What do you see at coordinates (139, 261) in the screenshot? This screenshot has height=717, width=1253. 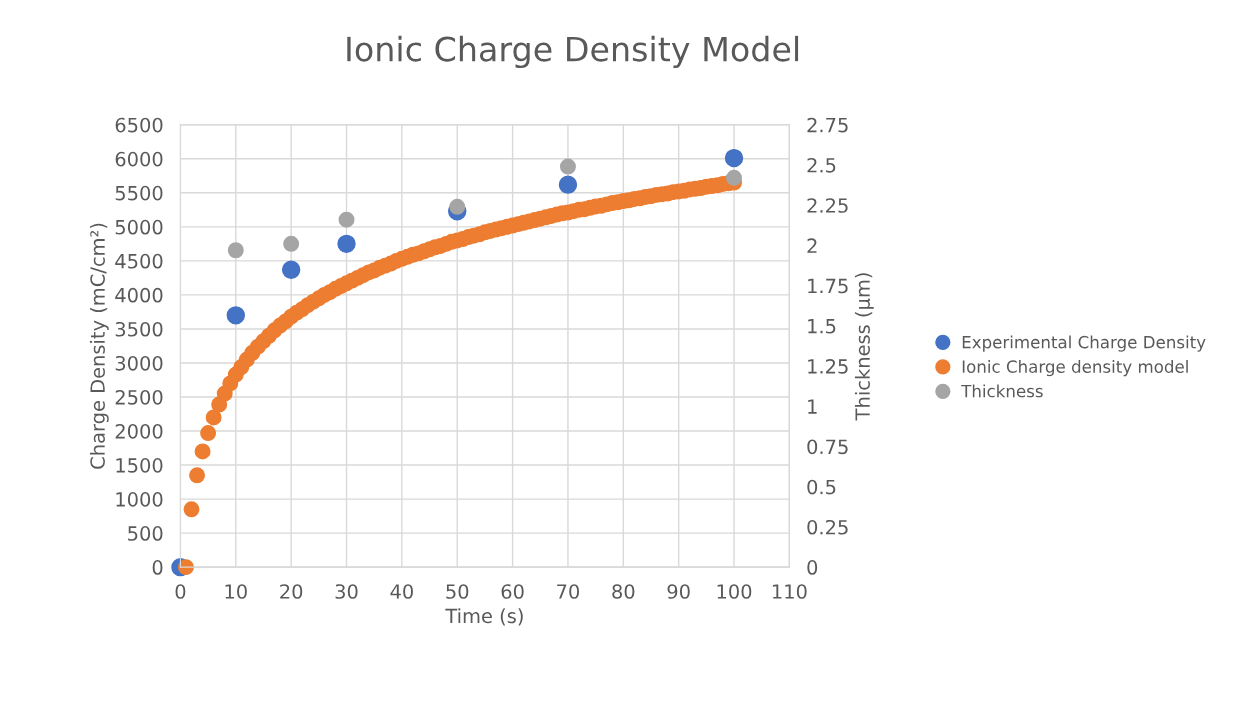 I see `y-tick-label: 4500` at bounding box center [139, 261].